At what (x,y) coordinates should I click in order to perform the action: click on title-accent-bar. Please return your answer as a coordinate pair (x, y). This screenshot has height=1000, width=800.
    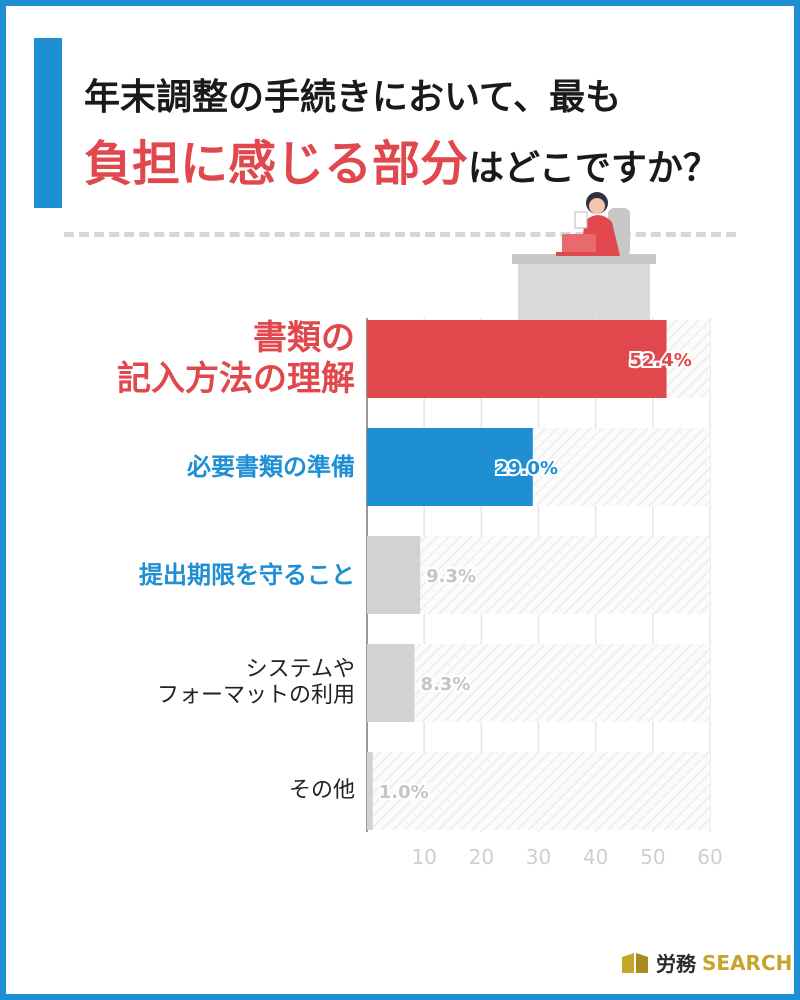
    Looking at the image, I should click on (48, 123).